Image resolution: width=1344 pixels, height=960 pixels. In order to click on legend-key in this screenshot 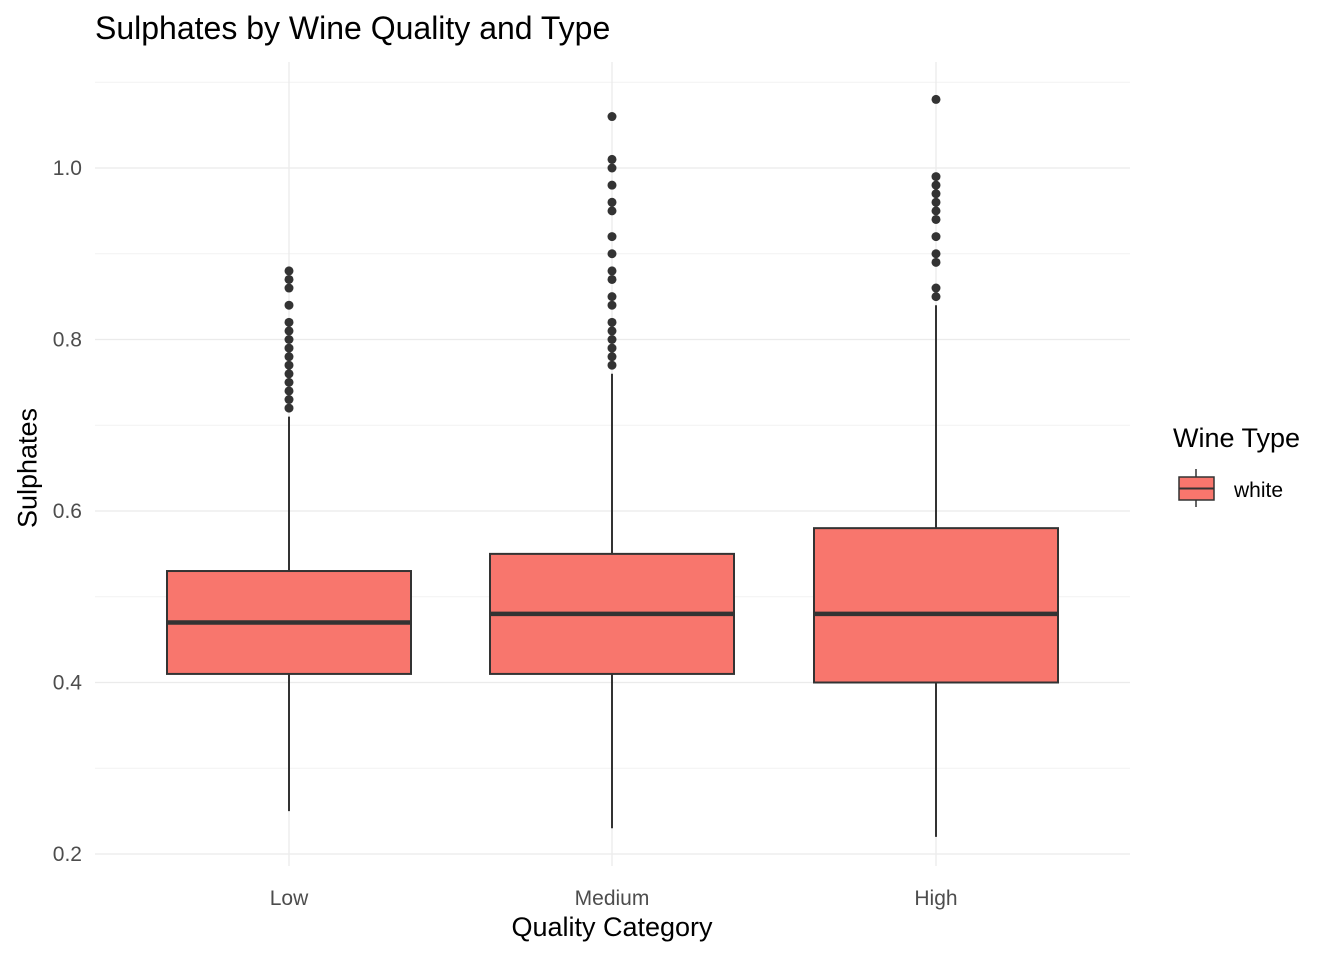, I will do `click(1196, 488)`.